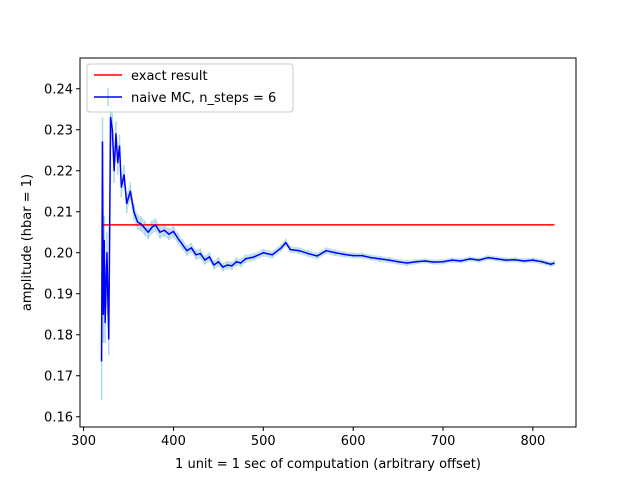  I want to click on y-tick-label: 0.24, so click(58, 89).